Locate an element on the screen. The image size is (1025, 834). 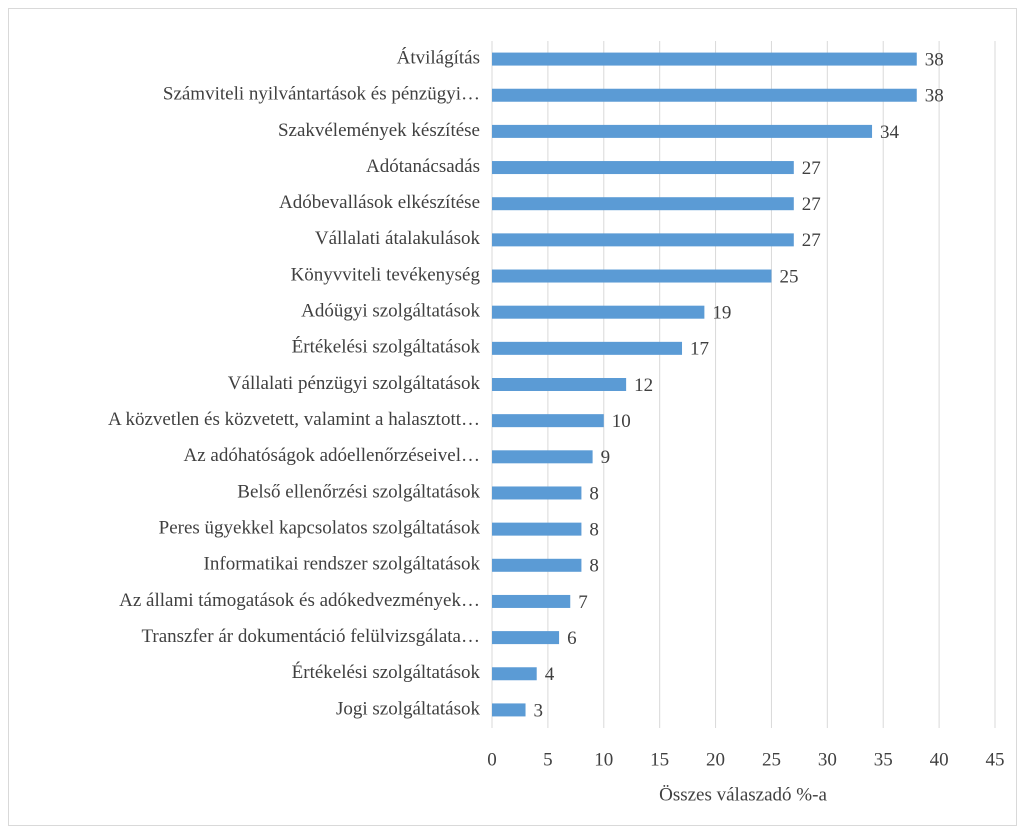
data-label: 4 is located at coordinates (550, 674).